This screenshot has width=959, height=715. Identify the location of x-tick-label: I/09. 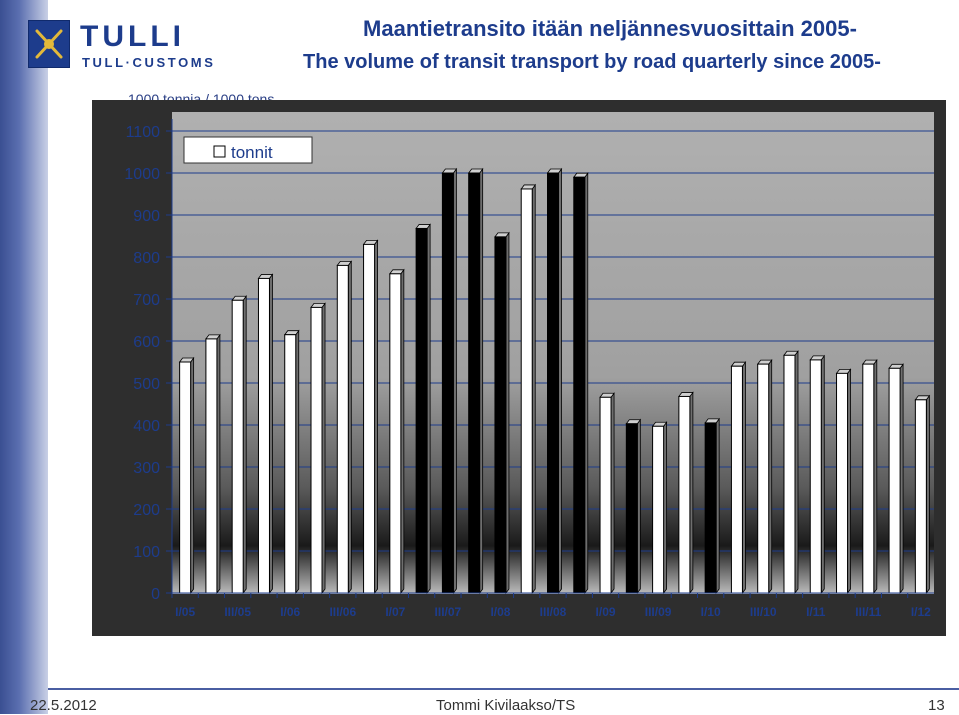
(606, 612).